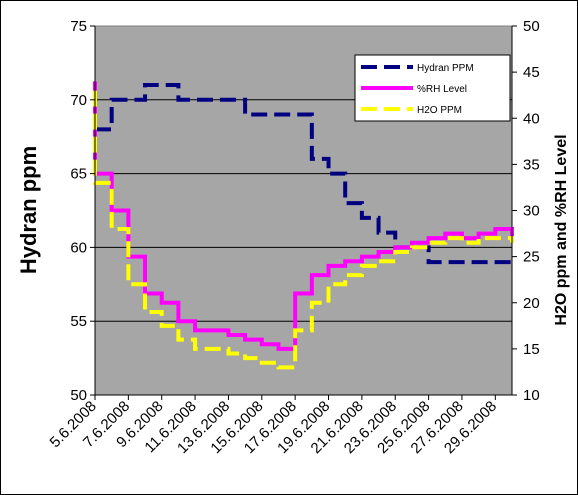  I want to click on y2-tick-label: 15, so click(531, 349).